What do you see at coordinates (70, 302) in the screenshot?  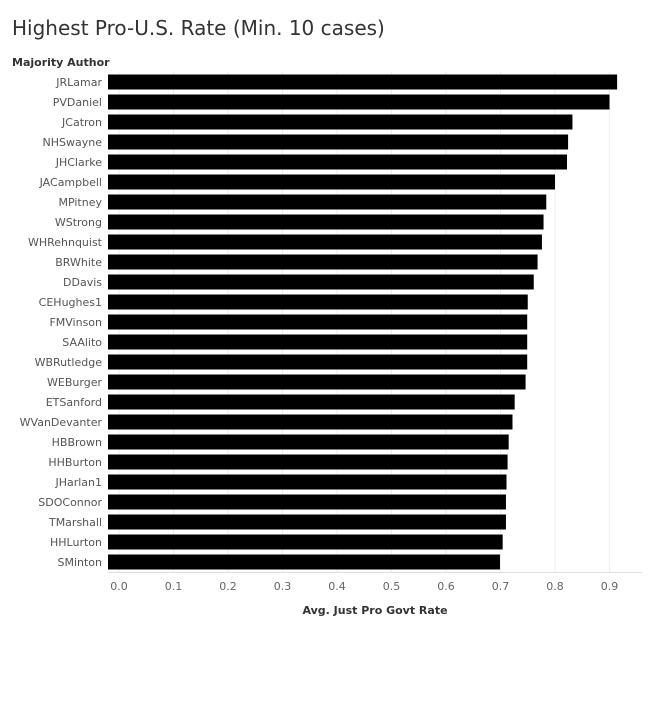 I see `category-label: CEHughes1` at bounding box center [70, 302].